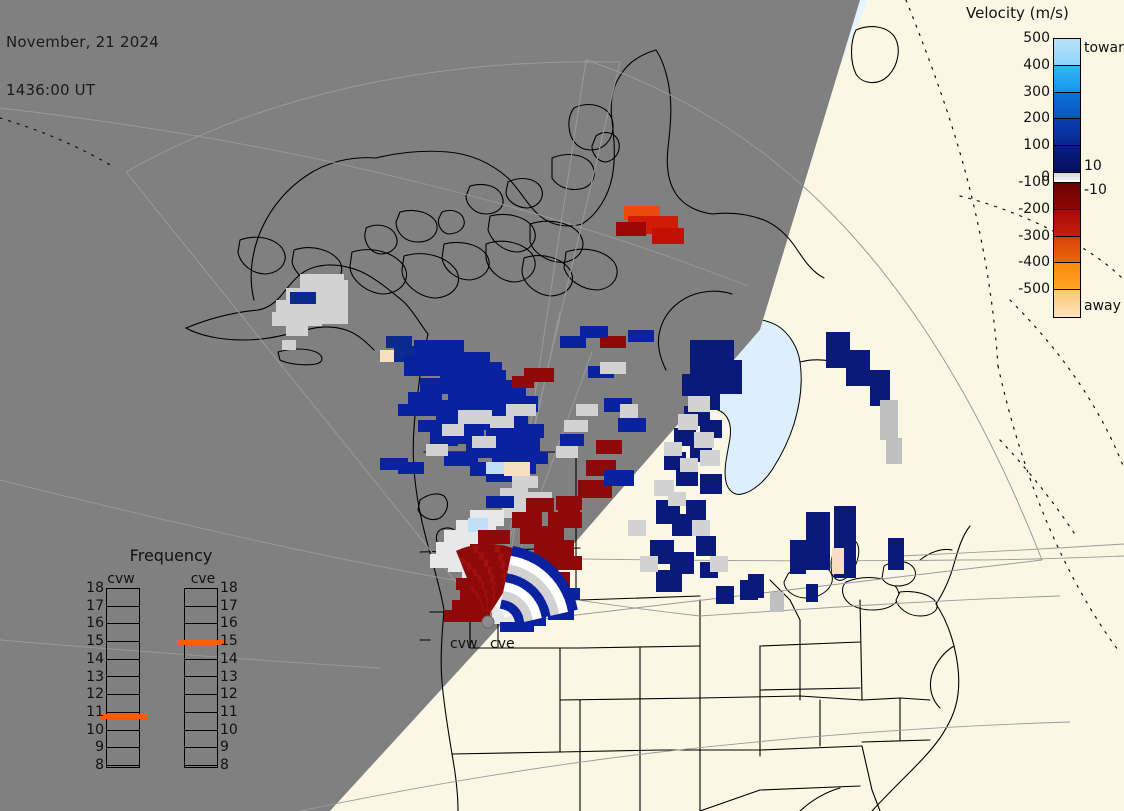 The image size is (1124, 811). I want to click on frequency-tick-label: 8, so click(224, 765).